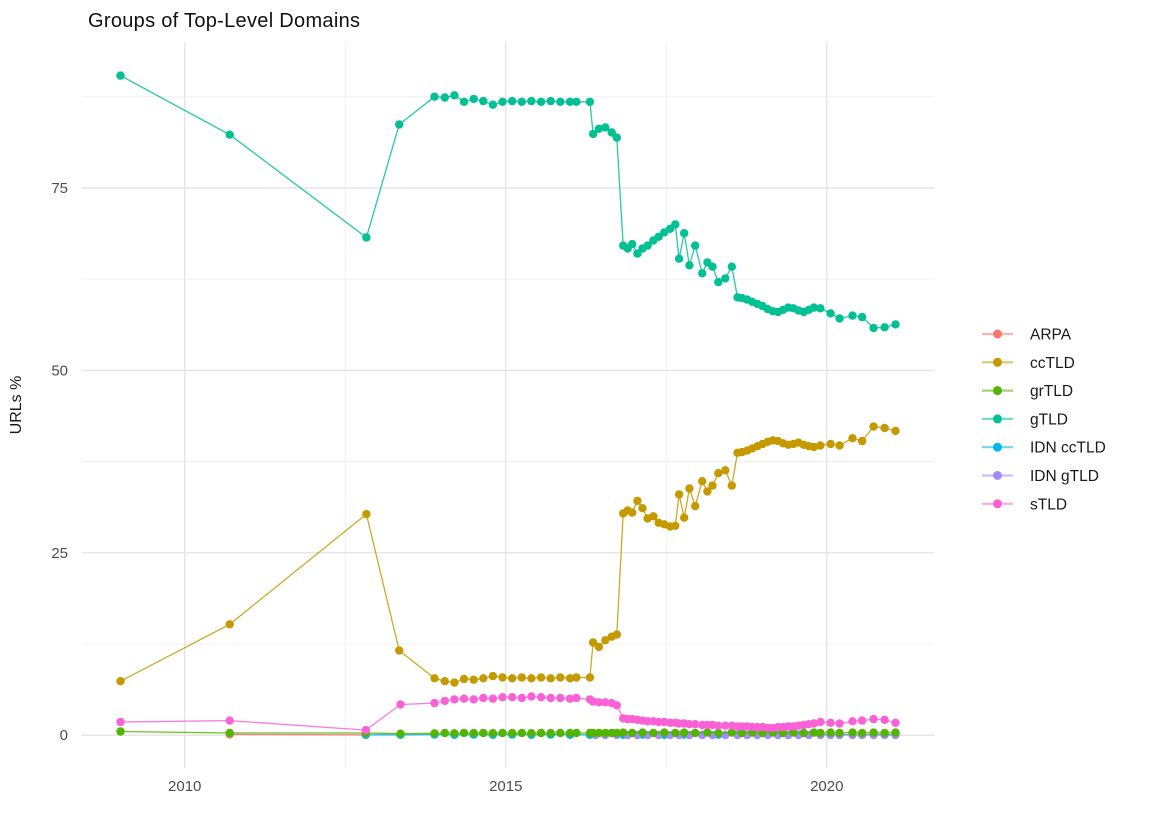 The height and width of the screenshot is (827, 1164). Describe the element at coordinates (59, 188) in the screenshot. I see `y-tick-label: 75` at that location.